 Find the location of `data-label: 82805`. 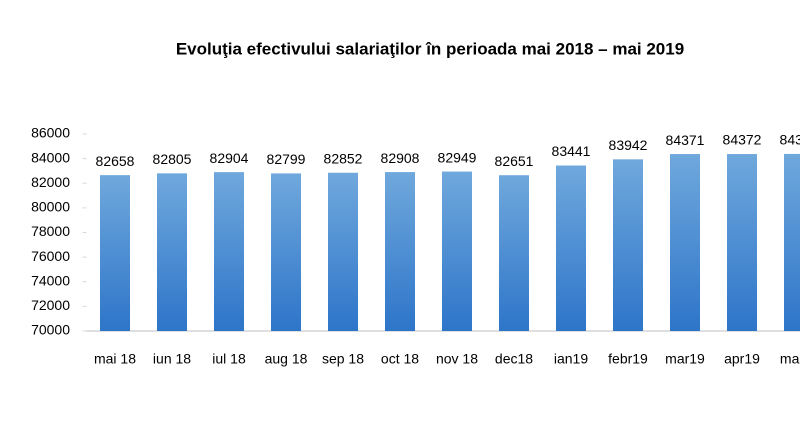

data-label: 82805 is located at coordinates (172, 159).